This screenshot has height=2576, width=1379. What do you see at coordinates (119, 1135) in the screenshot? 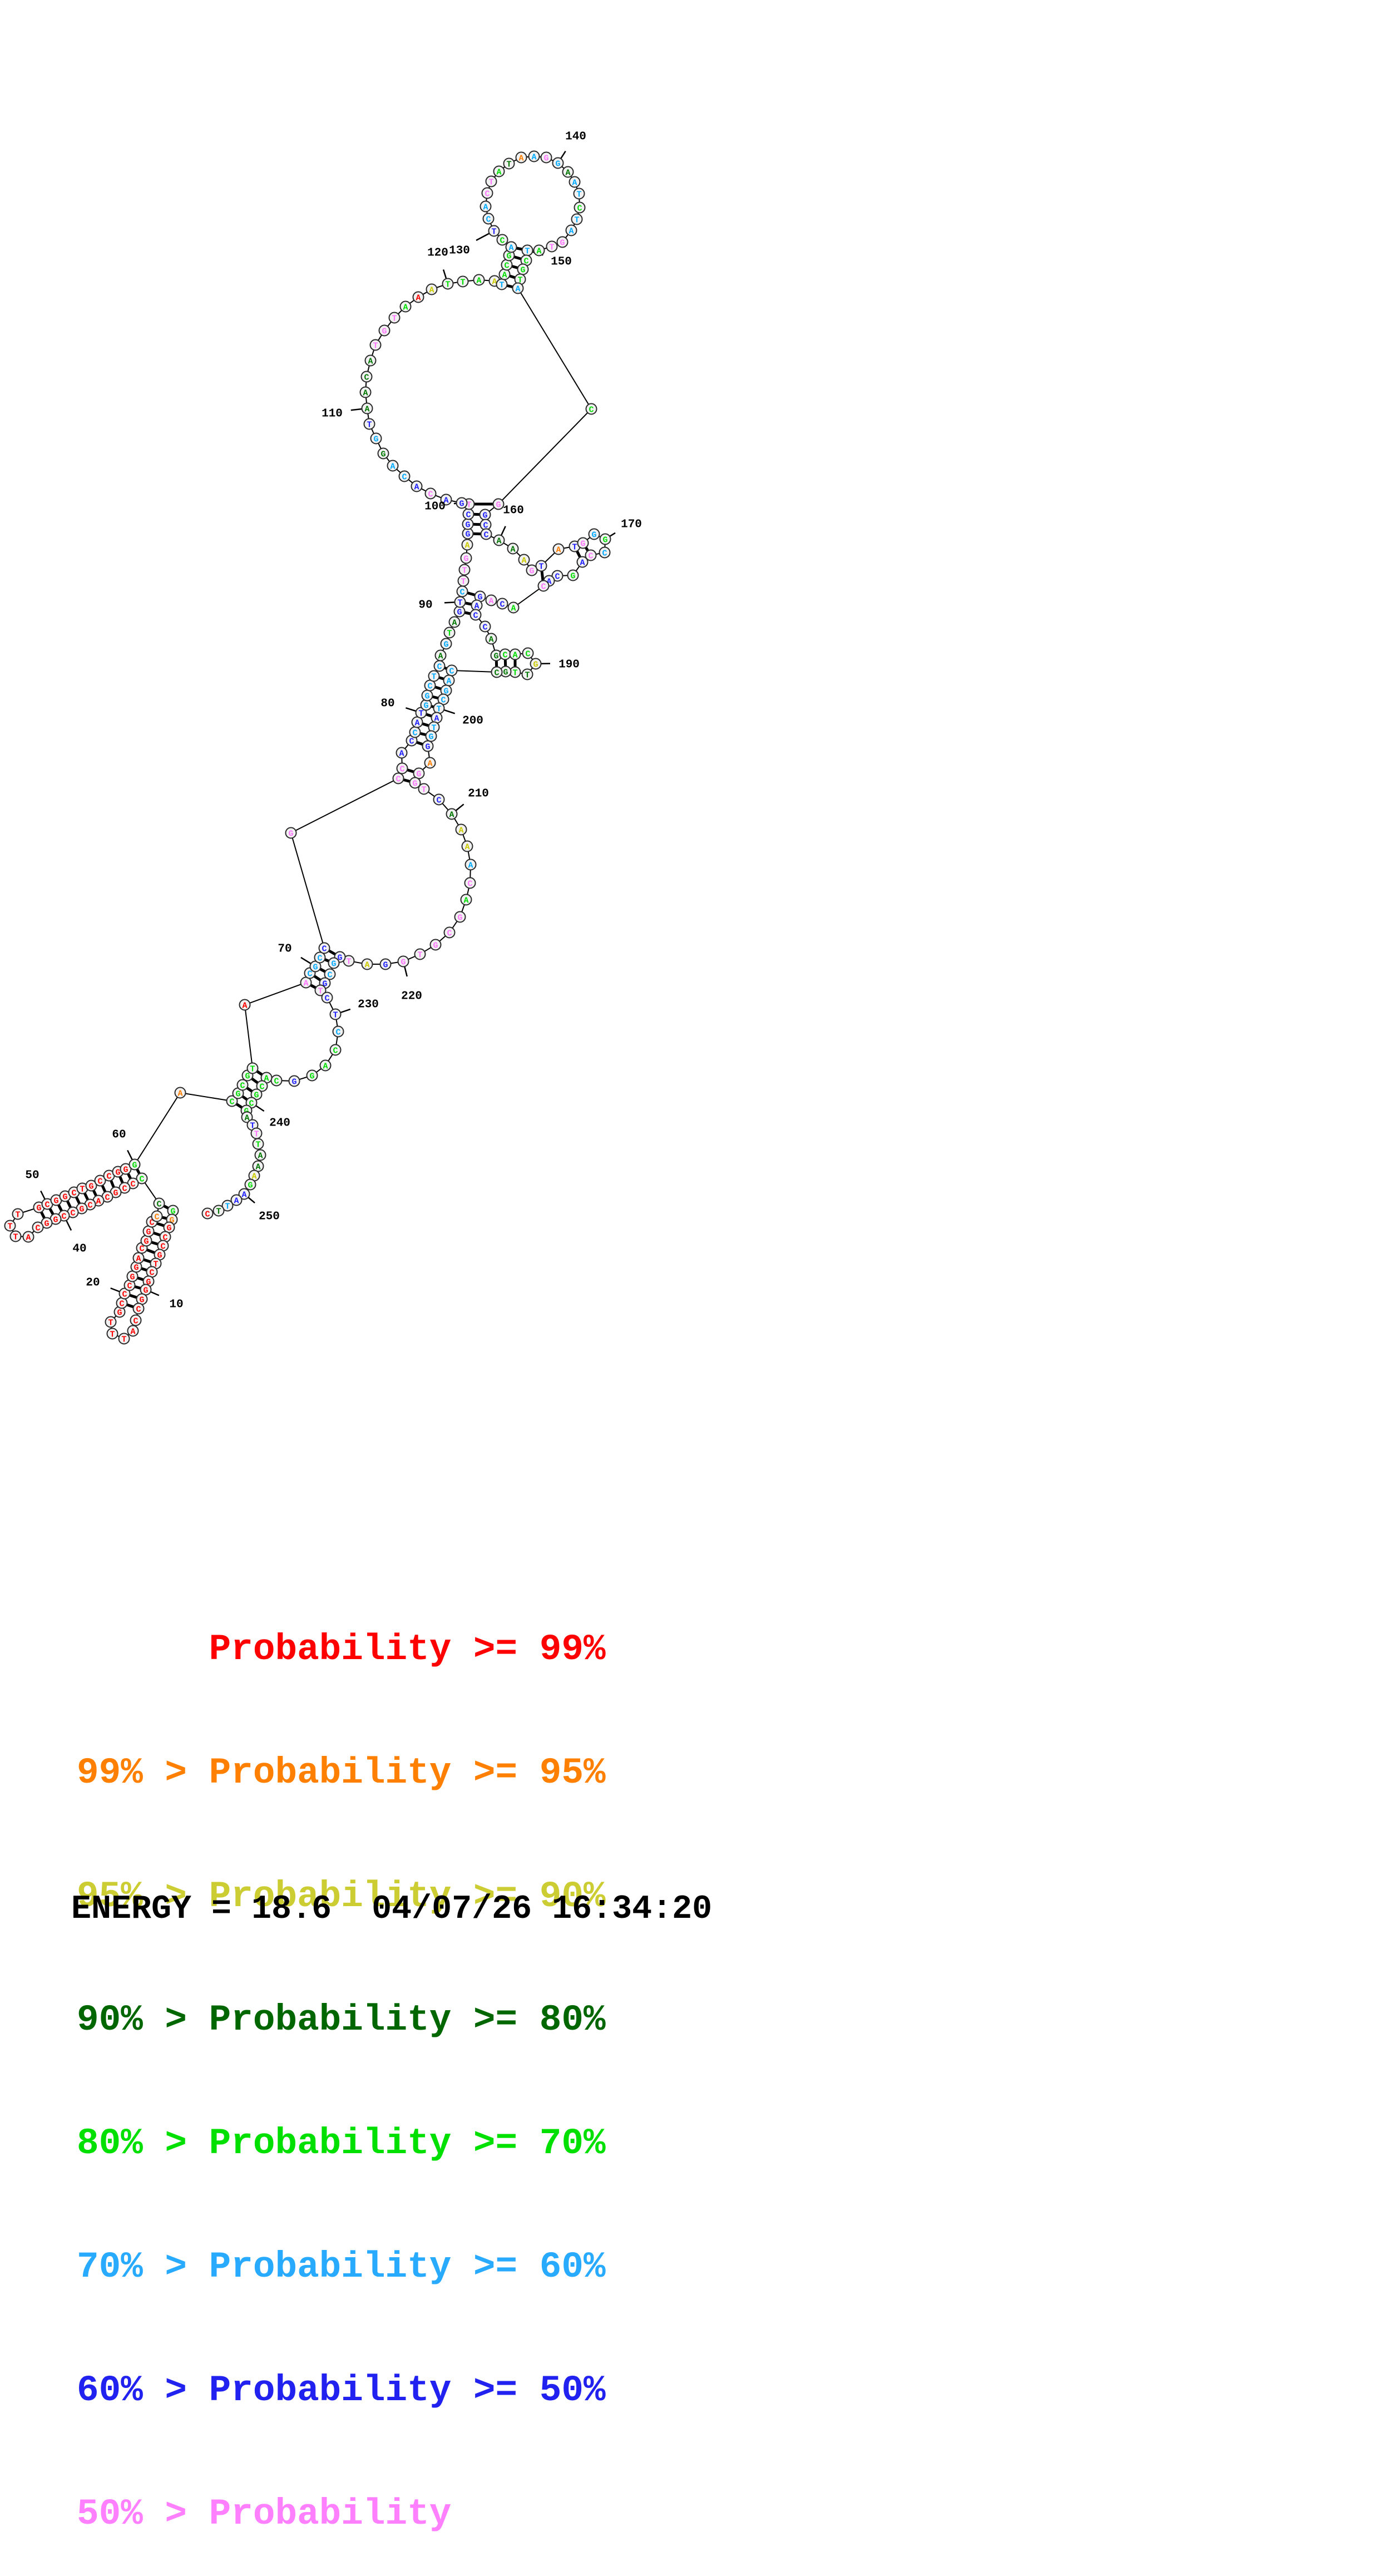
I see `position-label: 60` at bounding box center [119, 1135].